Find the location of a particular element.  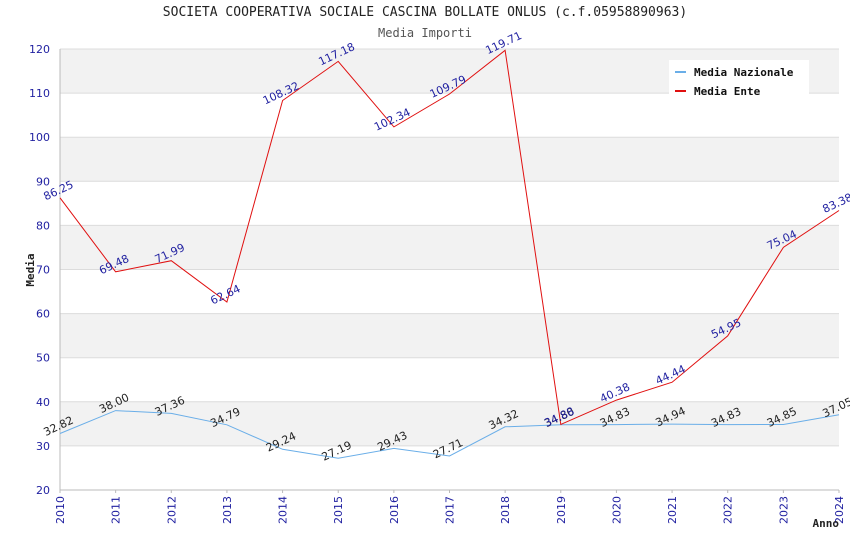

y-tick-labels: 20 30 40 50 60 70 80 90 100 110 120 is located at coordinates (39, 270).